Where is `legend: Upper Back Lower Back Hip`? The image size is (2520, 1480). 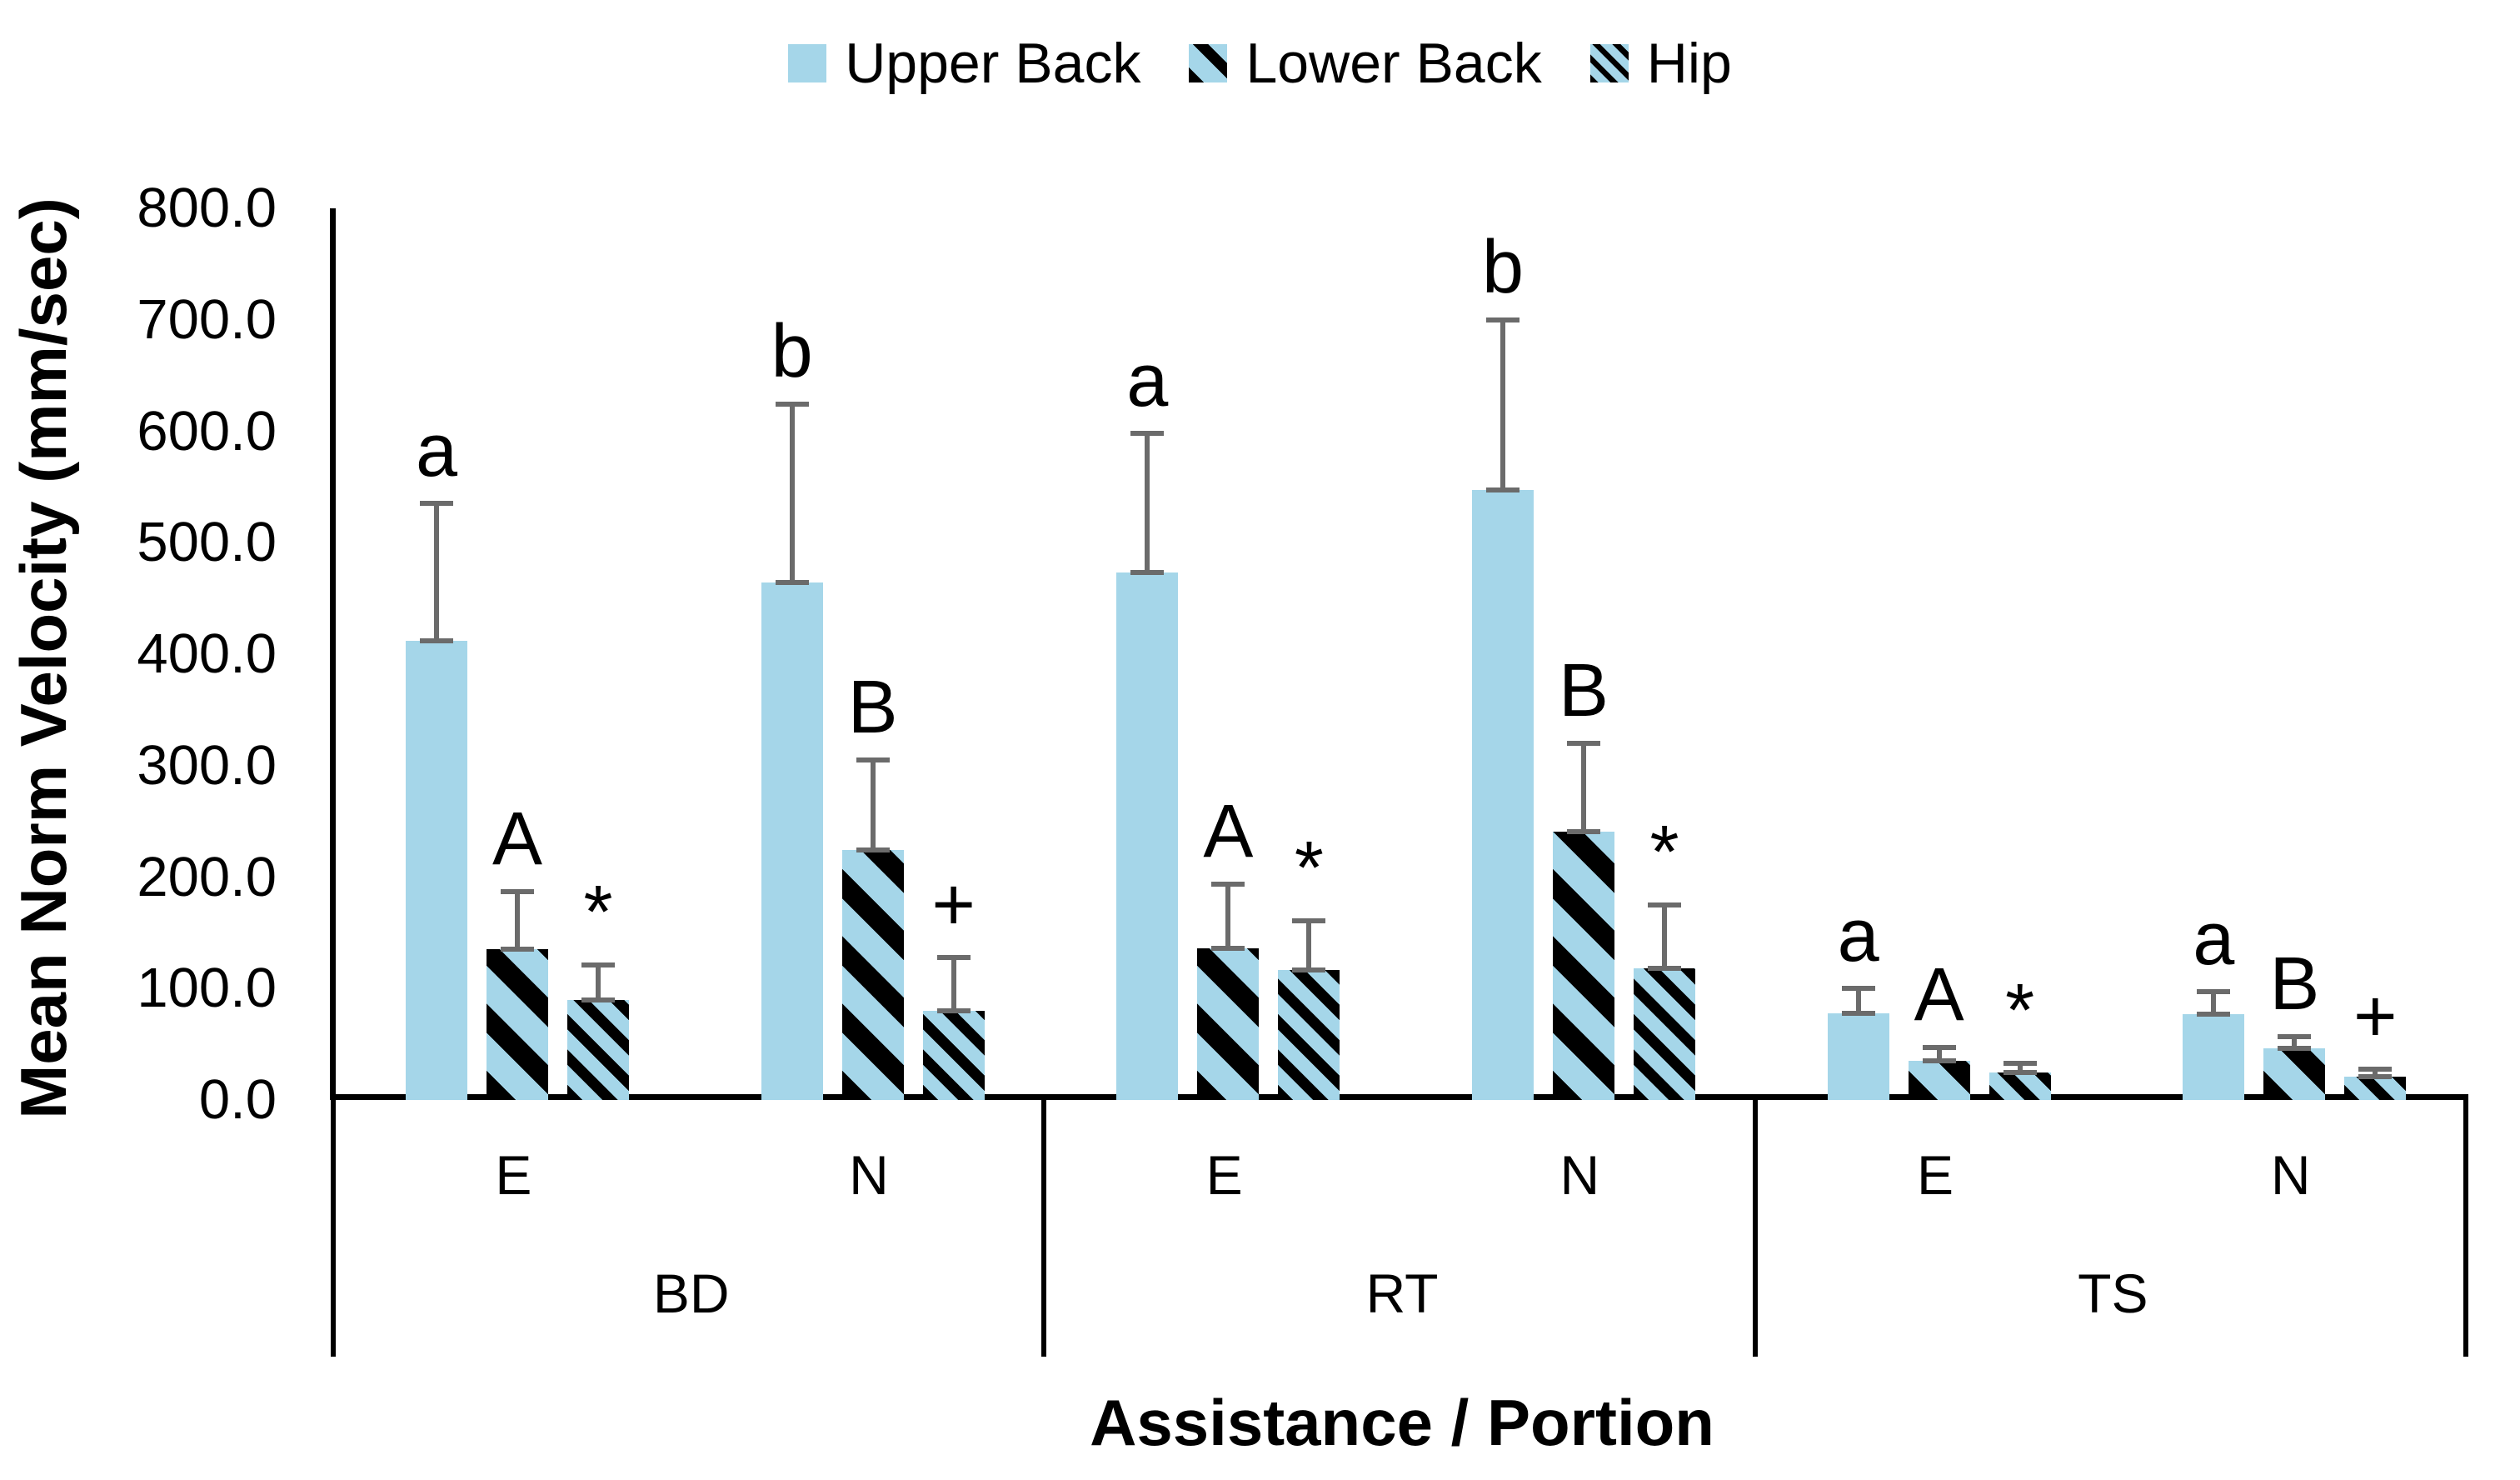
legend: Upper Back Lower Back Hip is located at coordinates (1260, 64).